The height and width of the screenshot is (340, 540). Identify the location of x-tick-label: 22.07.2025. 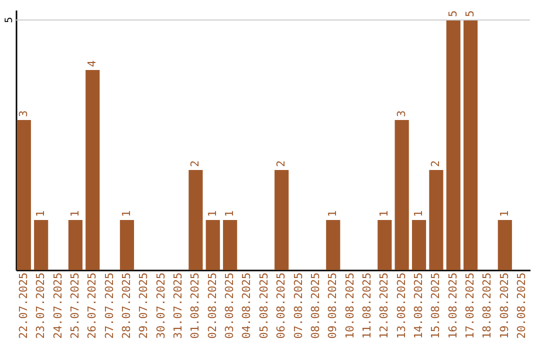
(23, 305).